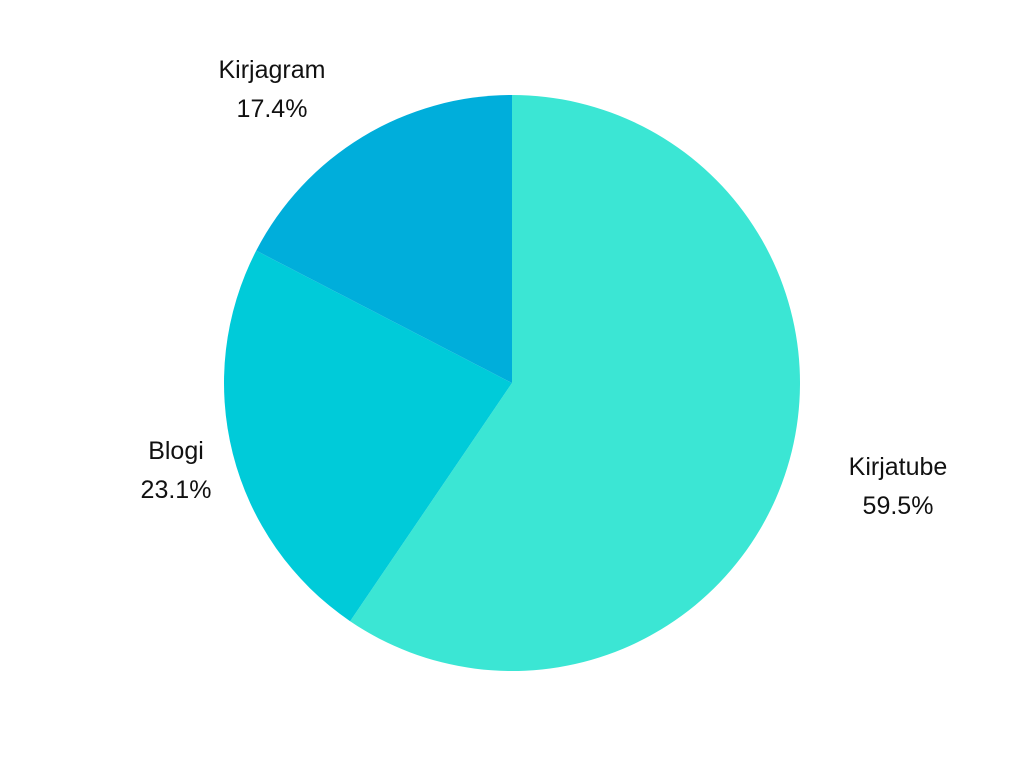 This screenshot has width=1024, height=768. I want to click on slice-percentage: 23.1%, so click(176, 490).